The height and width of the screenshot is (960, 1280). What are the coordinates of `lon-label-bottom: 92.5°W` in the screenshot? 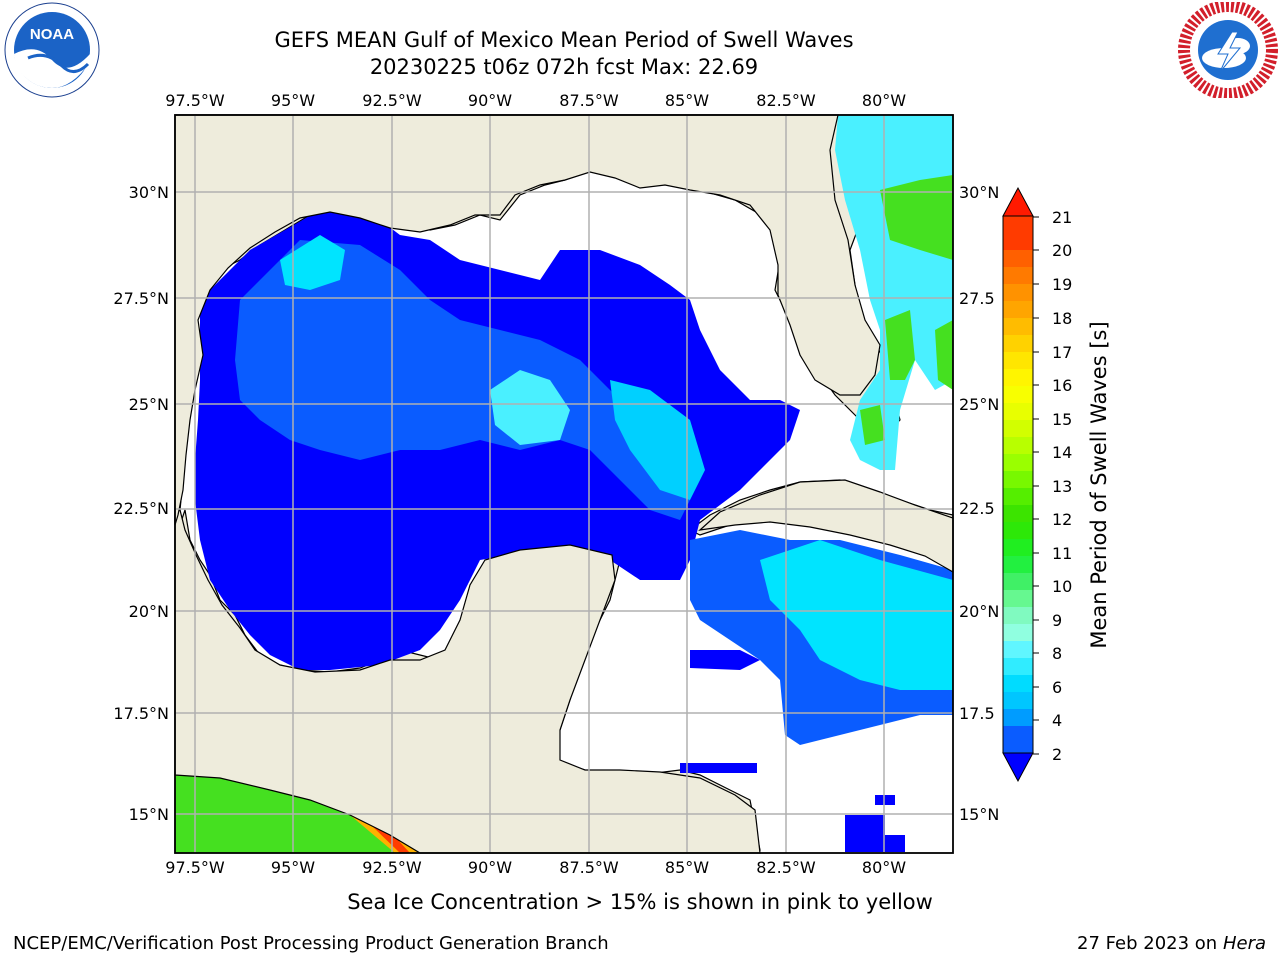 It's located at (392, 867).